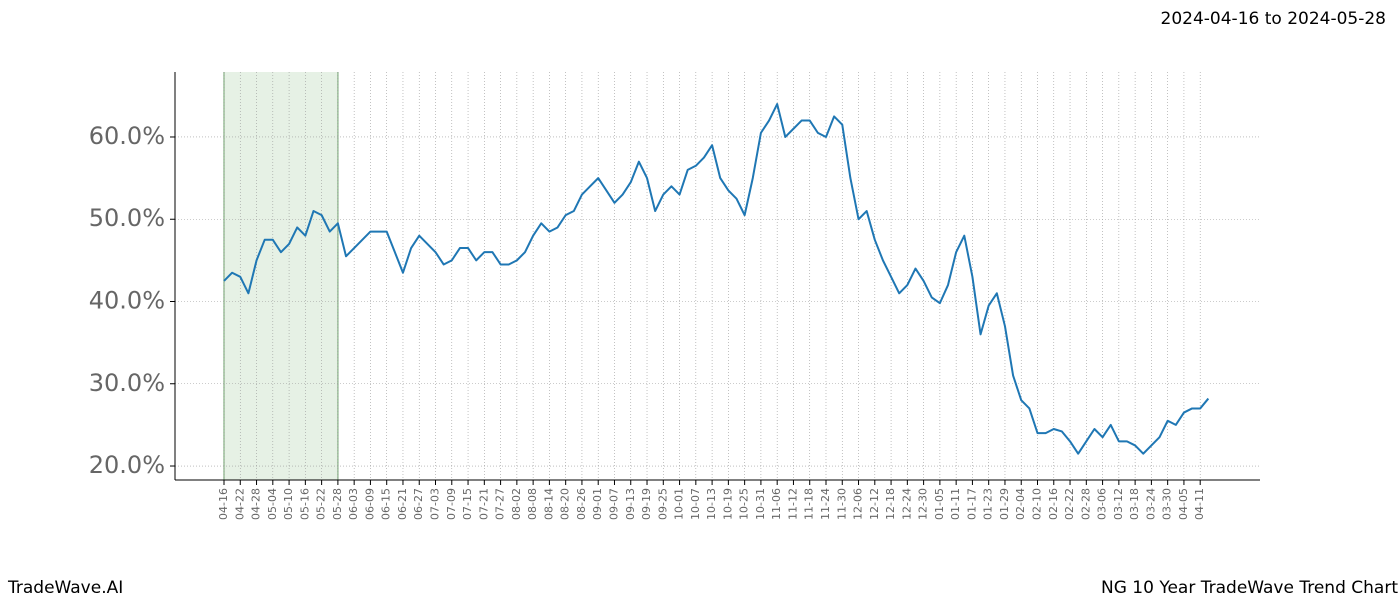  Describe the element at coordinates (337, 504) in the screenshot. I see `x-tick-label: 05-28` at that location.